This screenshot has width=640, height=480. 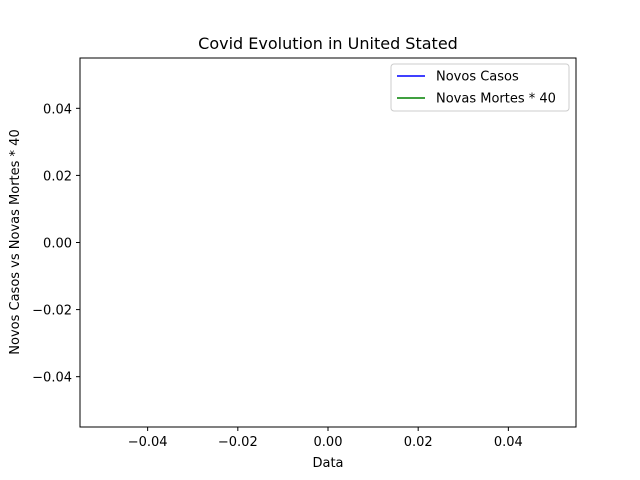 What do you see at coordinates (418, 442) in the screenshot?
I see `x-tick-label: 0.02` at bounding box center [418, 442].